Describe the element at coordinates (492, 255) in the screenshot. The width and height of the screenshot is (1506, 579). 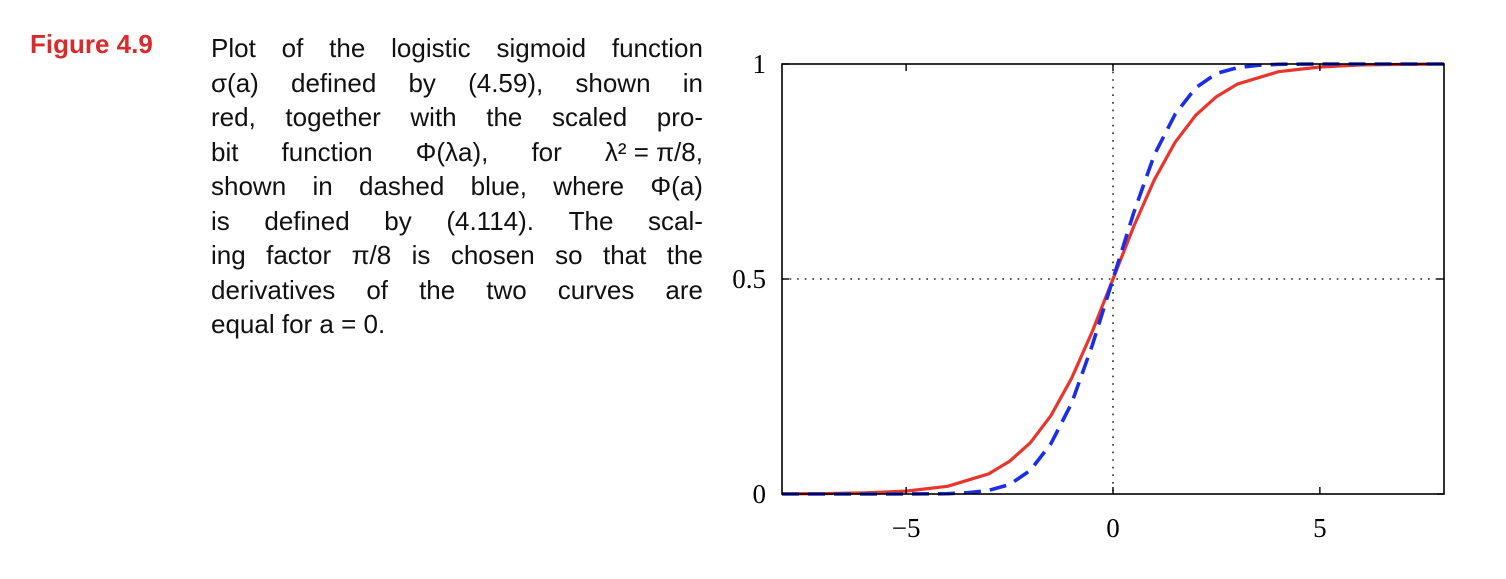
I see `caption-word: chosen` at that location.